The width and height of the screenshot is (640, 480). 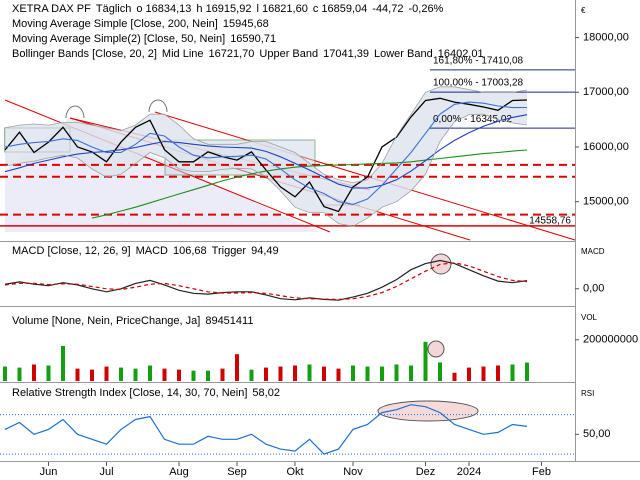 I want to click on legend-value: 94,49, so click(x=265, y=251).